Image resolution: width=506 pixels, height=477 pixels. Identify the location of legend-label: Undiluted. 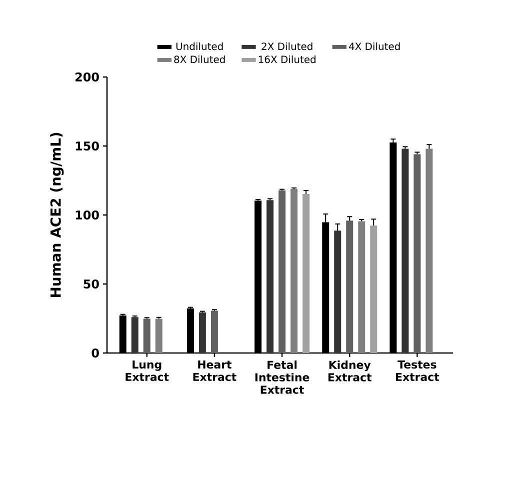
(199, 46).